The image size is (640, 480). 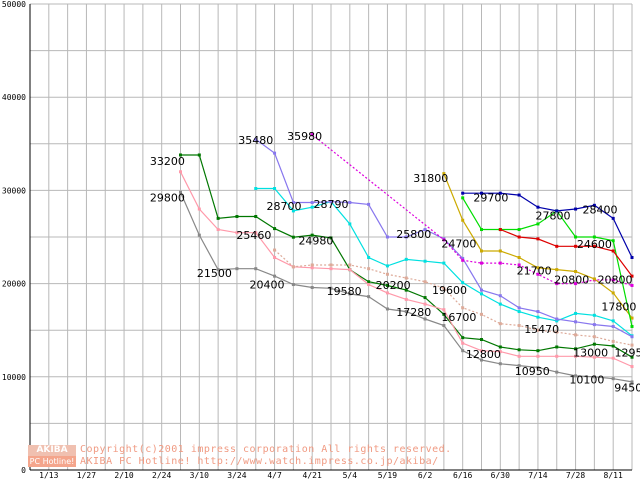 I want to click on x-tick-label: 5/19, so click(x=387, y=475).